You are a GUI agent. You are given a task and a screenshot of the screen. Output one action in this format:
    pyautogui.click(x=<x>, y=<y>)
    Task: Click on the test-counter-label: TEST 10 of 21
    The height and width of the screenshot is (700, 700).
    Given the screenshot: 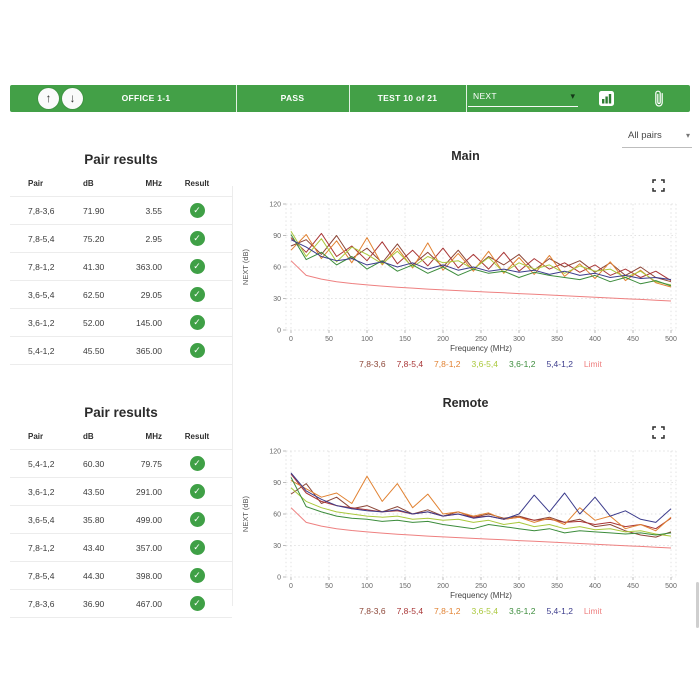 What is the action you would take?
    pyautogui.click(x=407, y=98)
    